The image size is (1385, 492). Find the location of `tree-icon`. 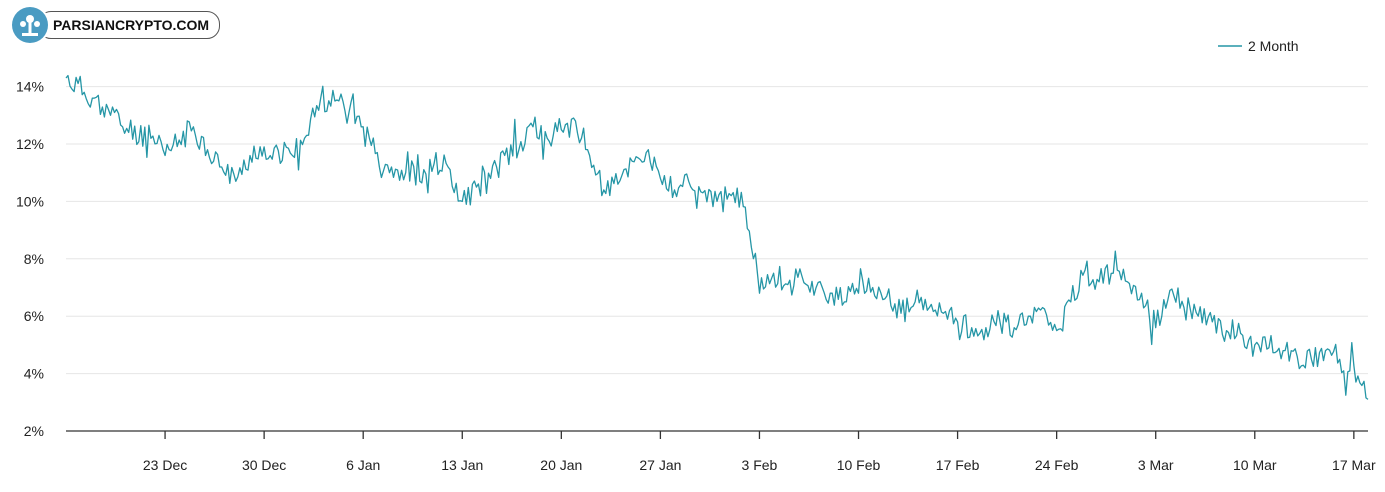

tree-icon is located at coordinates (30, 25).